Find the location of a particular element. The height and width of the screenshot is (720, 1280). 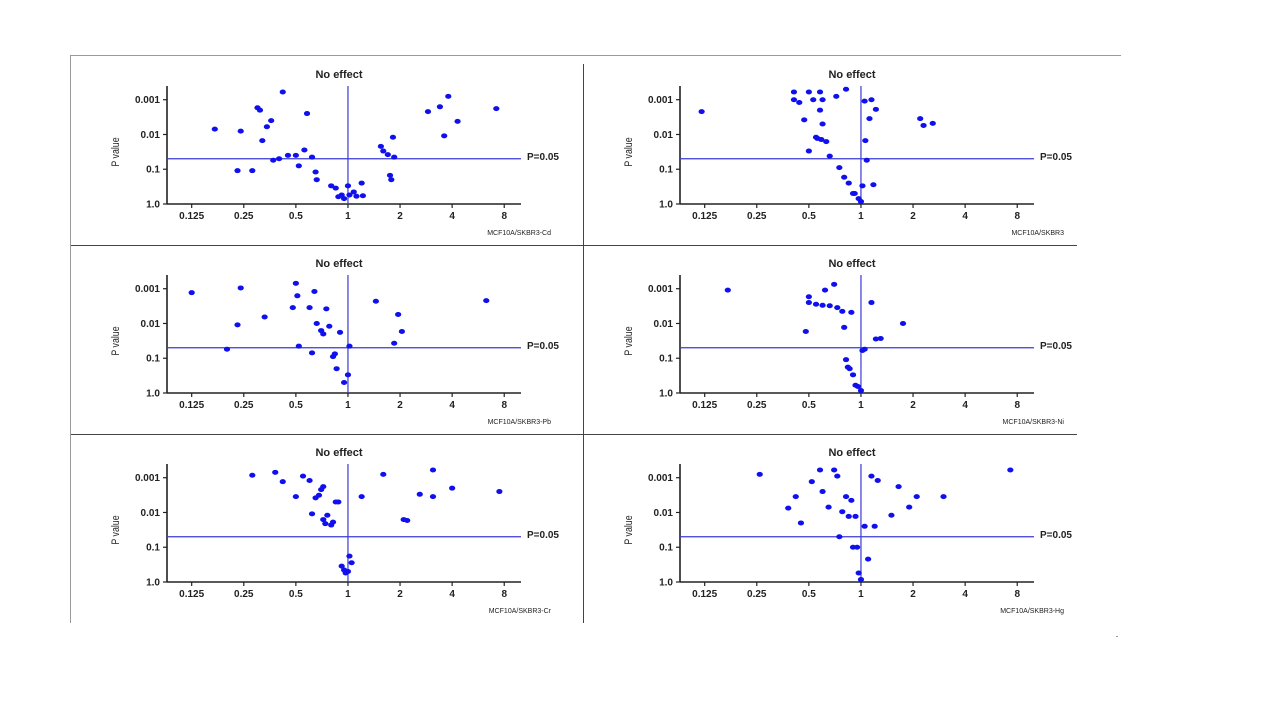

y-axis-label: P value is located at coordinates (116, 152).